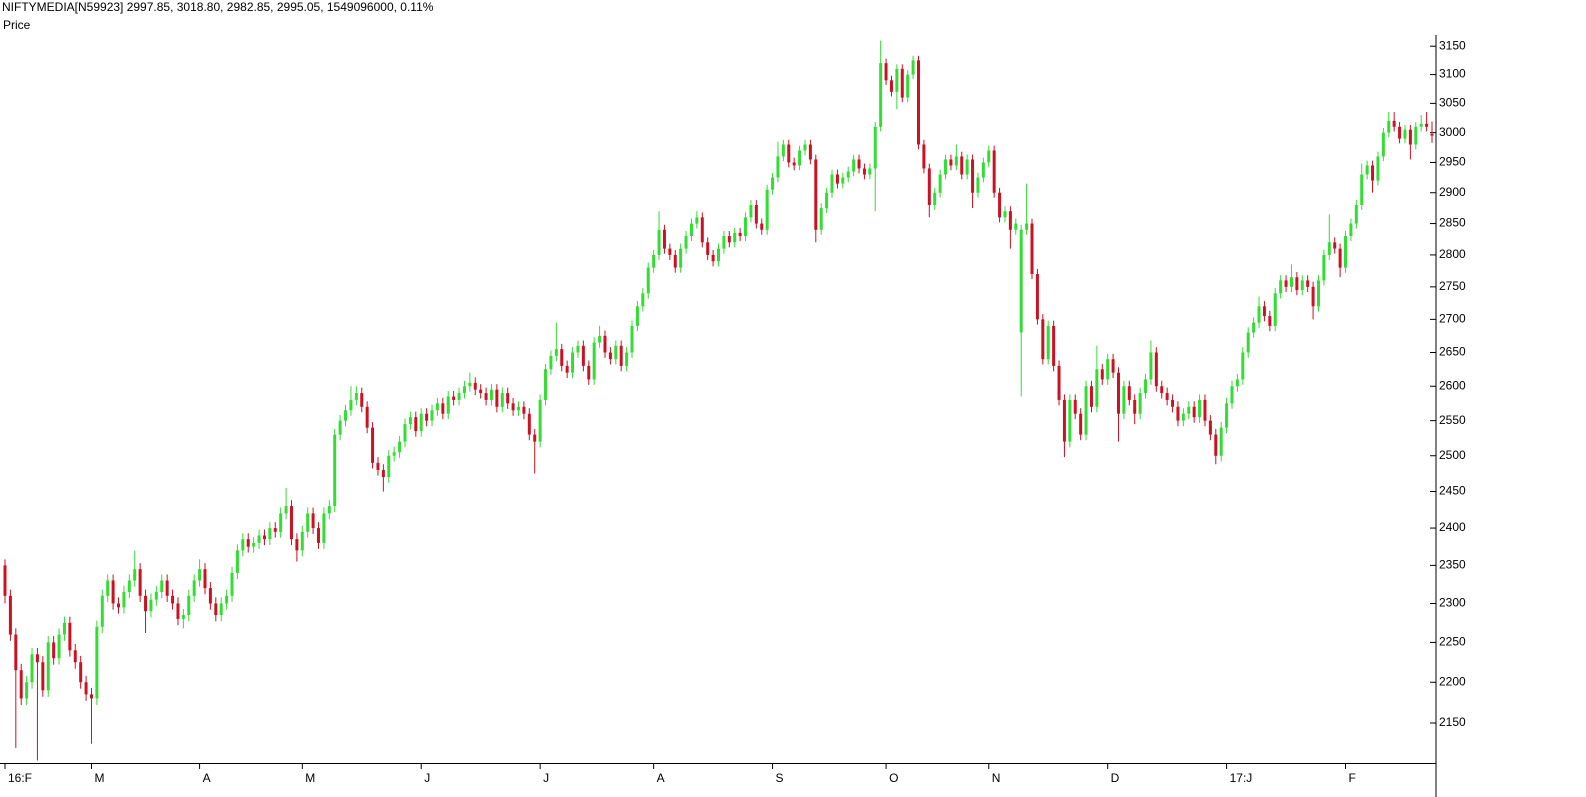 The width and height of the screenshot is (1586, 797). Describe the element at coordinates (1452, 319) in the screenshot. I see `y-tick-label: 2700` at that location.